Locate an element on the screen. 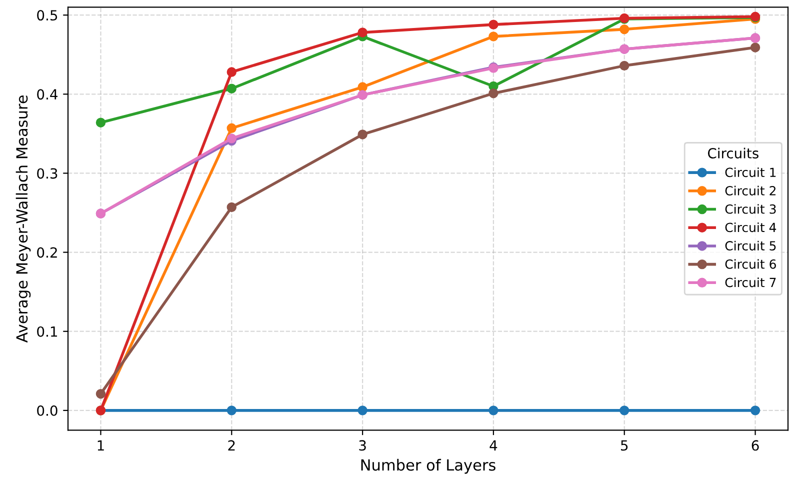  y-tick-label: 0.1 is located at coordinates (47, 331).